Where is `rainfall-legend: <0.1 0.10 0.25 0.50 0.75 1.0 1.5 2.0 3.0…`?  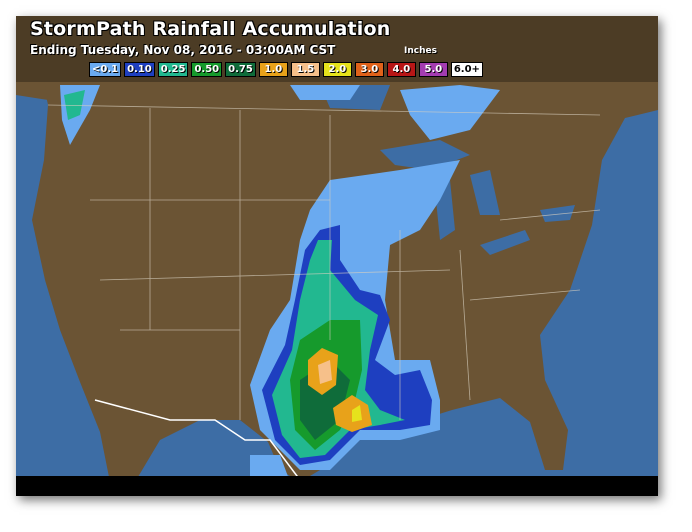 rainfall-legend: <0.1 0.10 0.25 0.50 0.75 1.0 1.5 2.0 3.0… is located at coordinates (286, 69).